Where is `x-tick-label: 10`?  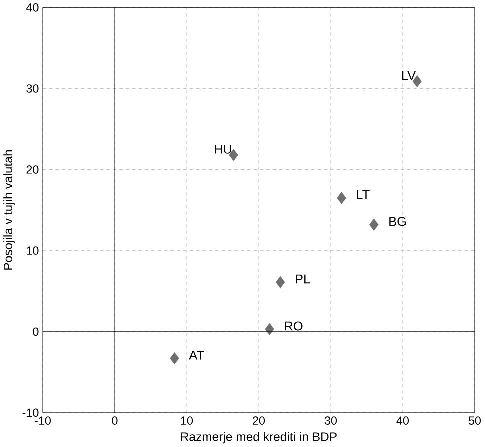
x-tick-label: 10 is located at coordinates (187, 420).